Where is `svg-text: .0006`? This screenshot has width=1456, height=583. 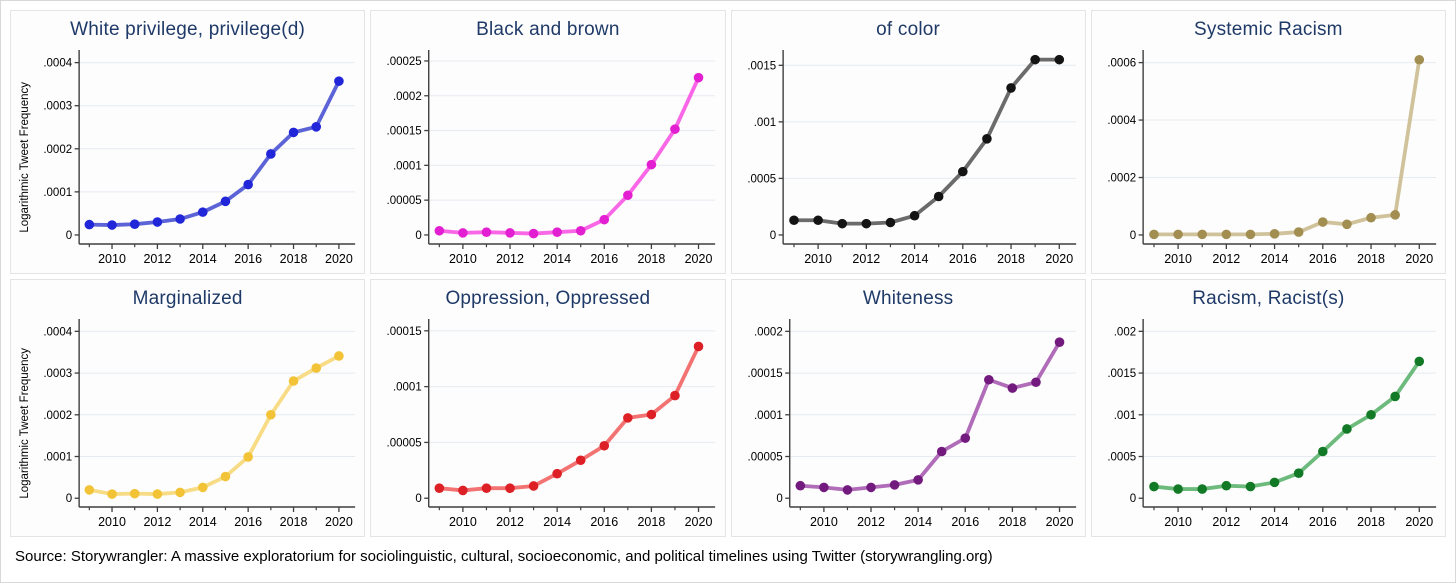 svg-text: .0006 is located at coordinates (1121, 64).